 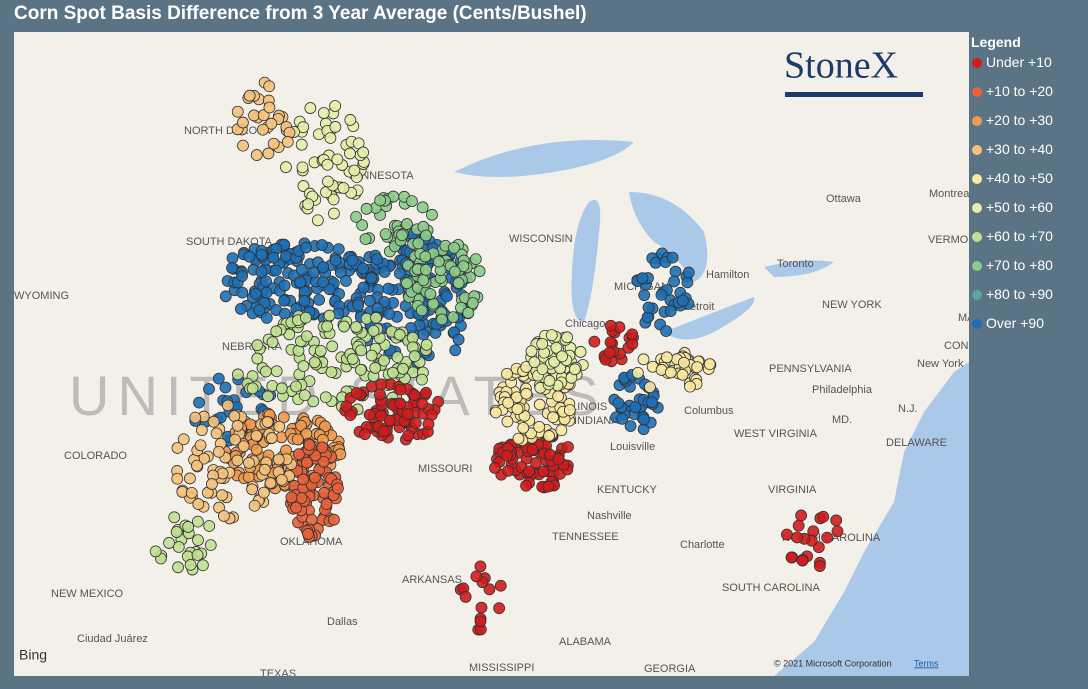 What do you see at coordinates (1012, 97) in the screenshot?
I see `legend-item: +10 to +20` at bounding box center [1012, 97].